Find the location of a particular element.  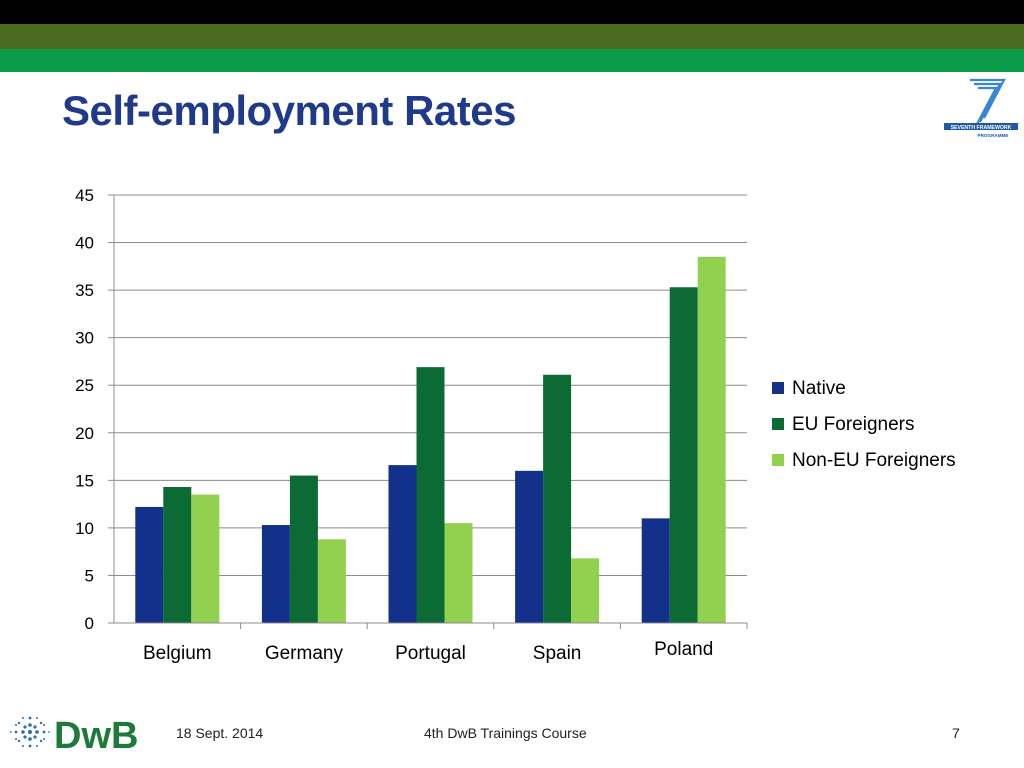

y-tick-label: 30 is located at coordinates (84, 338).